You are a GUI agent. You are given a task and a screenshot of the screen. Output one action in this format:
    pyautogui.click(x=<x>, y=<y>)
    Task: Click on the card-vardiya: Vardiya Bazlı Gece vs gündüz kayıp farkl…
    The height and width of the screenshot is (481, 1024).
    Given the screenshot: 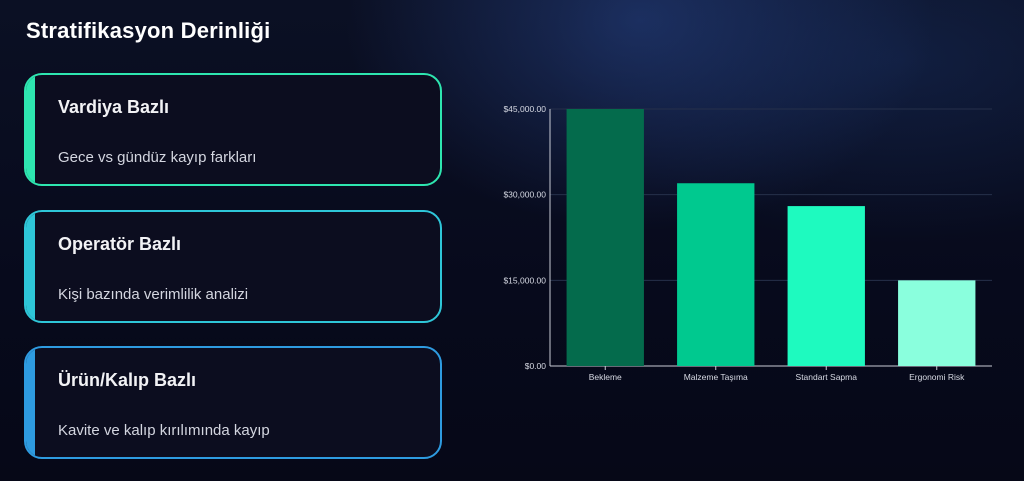 What is the action you would take?
    pyautogui.click(x=233, y=129)
    